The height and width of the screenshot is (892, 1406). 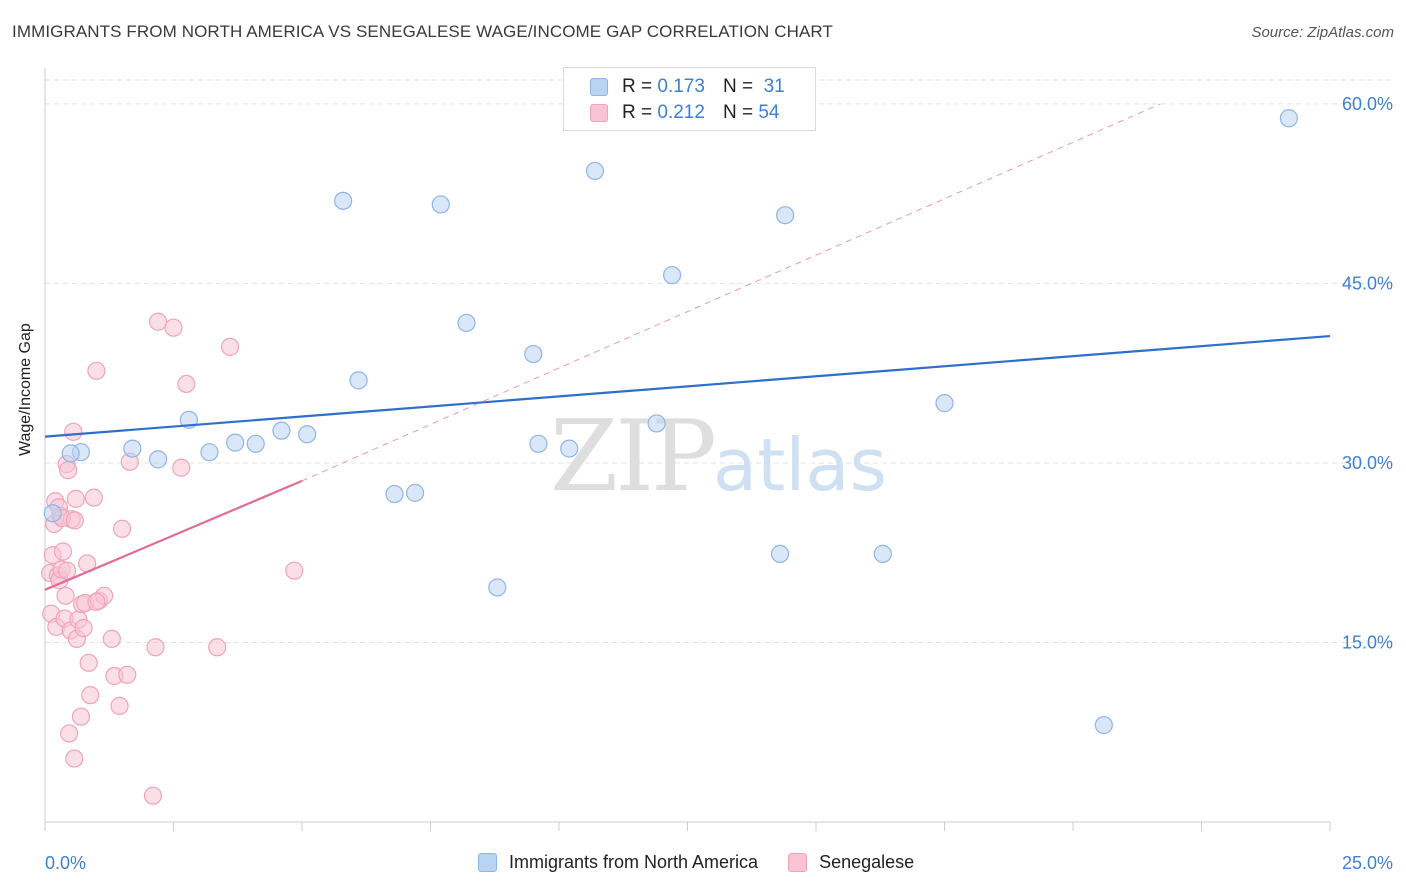 I want to click on watermark-atlas: atlas, so click(x=800, y=465).